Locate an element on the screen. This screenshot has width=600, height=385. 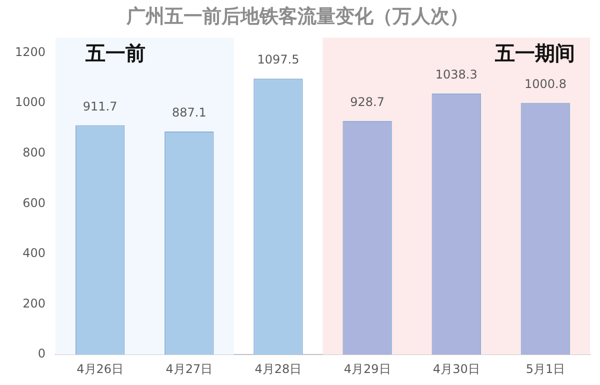
x-tick-label: 4月28日 is located at coordinates (278, 369).